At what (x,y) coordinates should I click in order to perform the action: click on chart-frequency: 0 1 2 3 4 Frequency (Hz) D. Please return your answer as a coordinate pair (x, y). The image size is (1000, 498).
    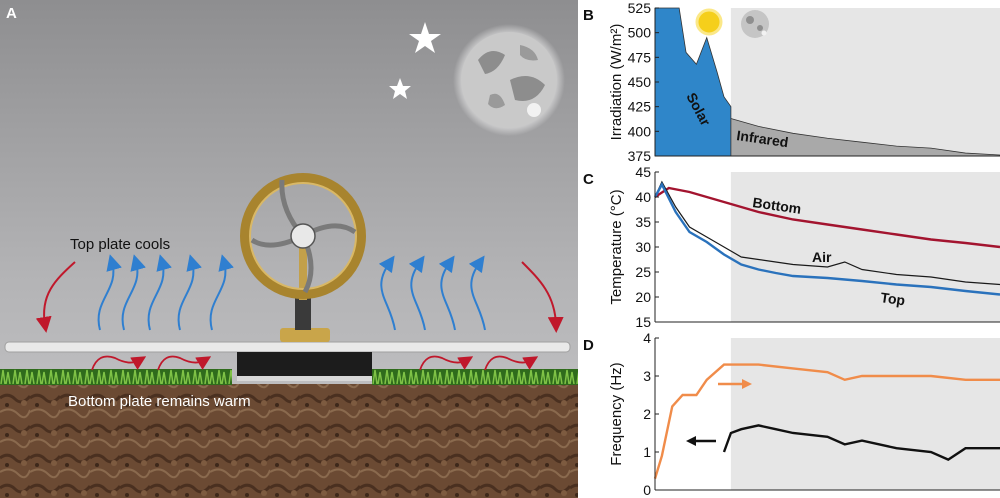
    Looking at the image, I should click on (791, 414).